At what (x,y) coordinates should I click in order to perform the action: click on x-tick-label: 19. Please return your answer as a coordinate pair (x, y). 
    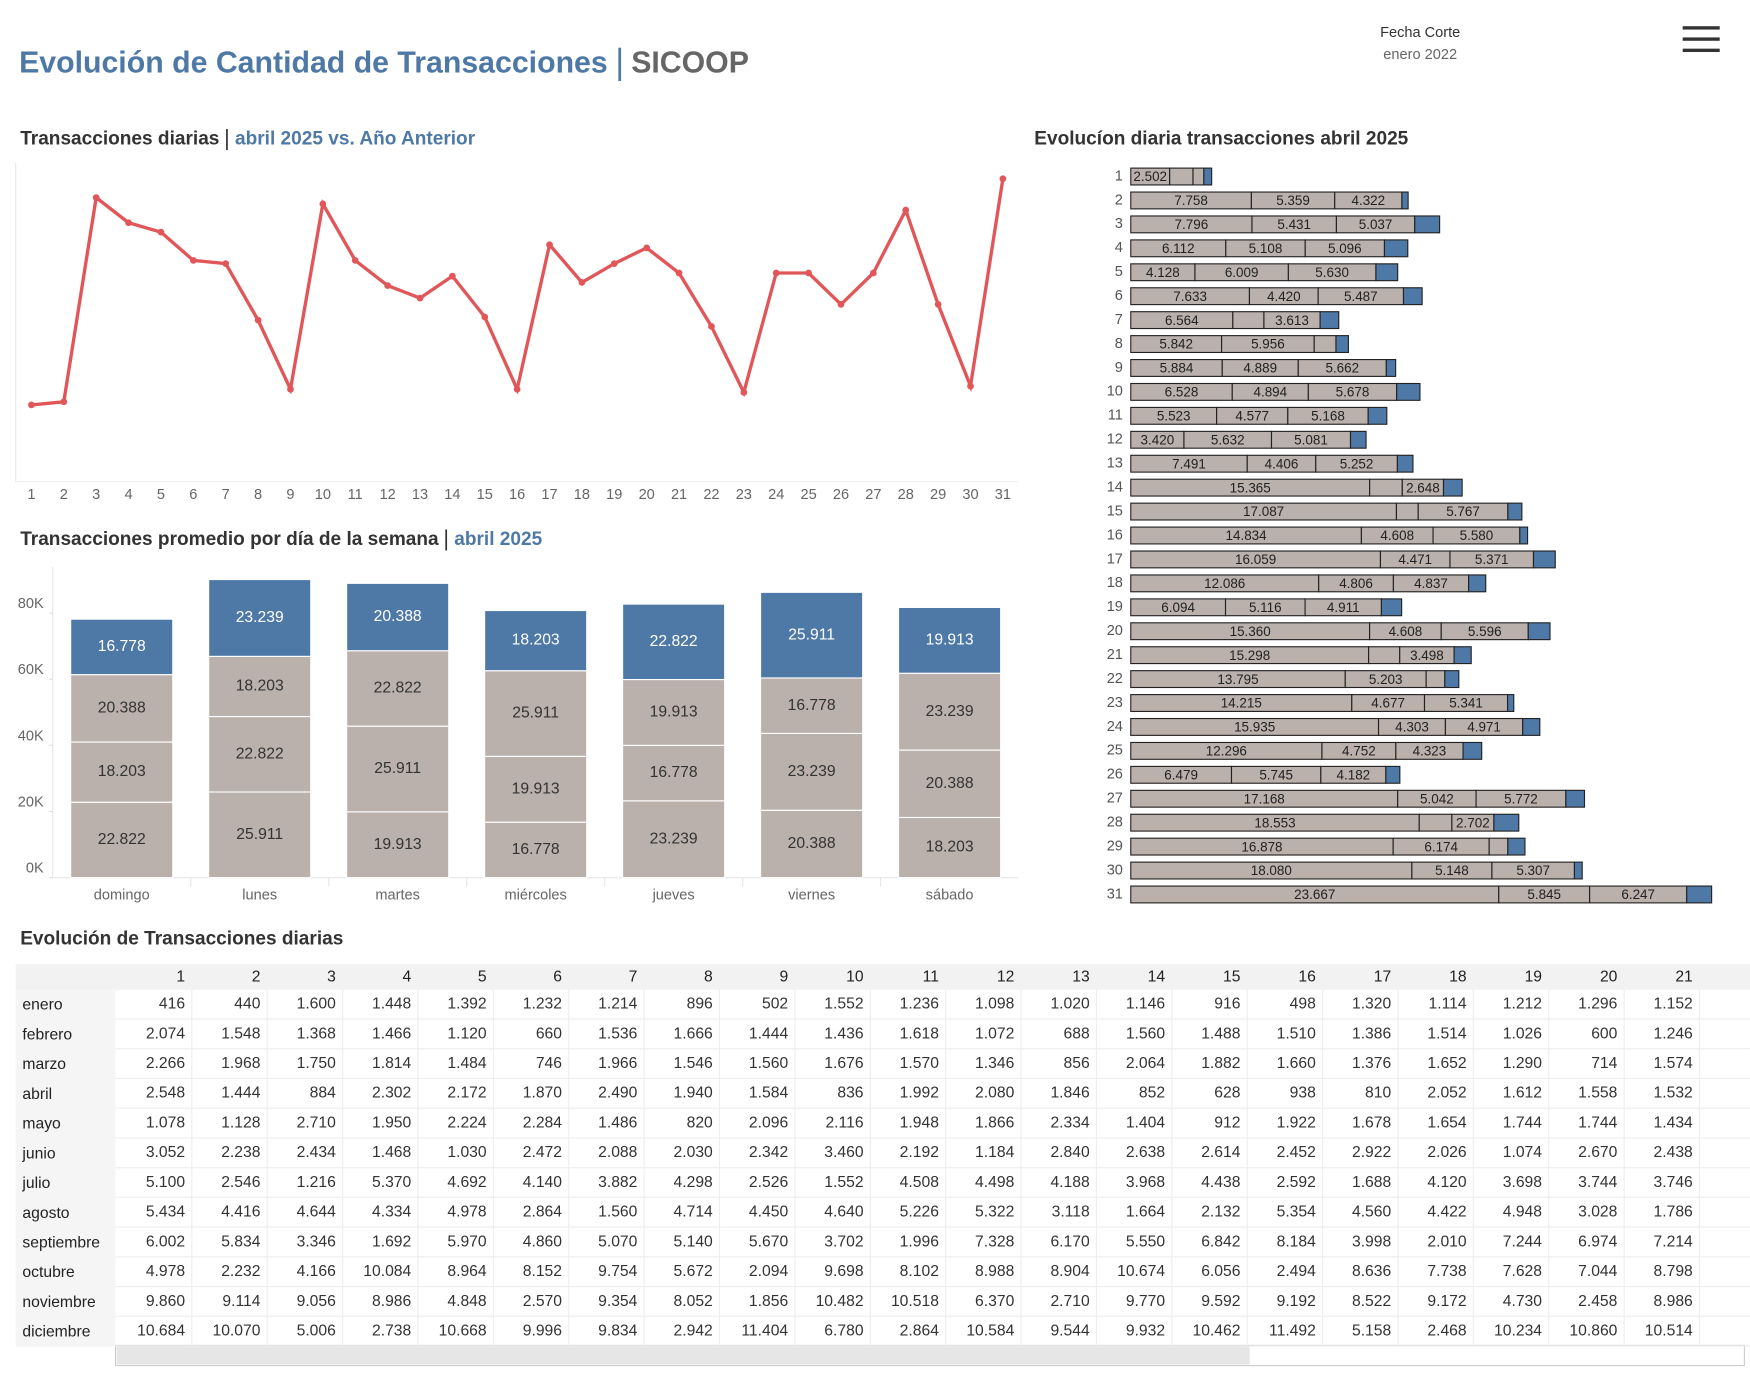
    Looking at the image, I should click on (614, 495).